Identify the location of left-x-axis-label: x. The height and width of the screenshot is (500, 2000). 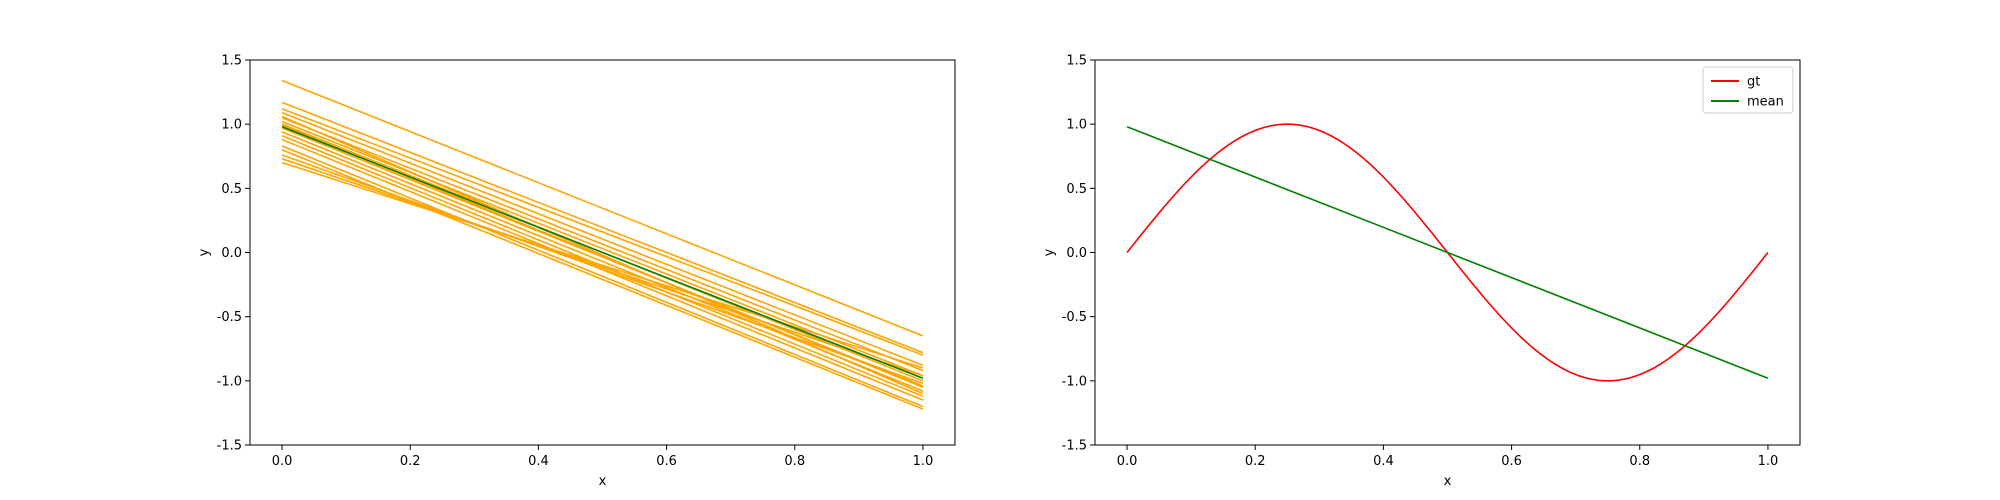
(603, 481).